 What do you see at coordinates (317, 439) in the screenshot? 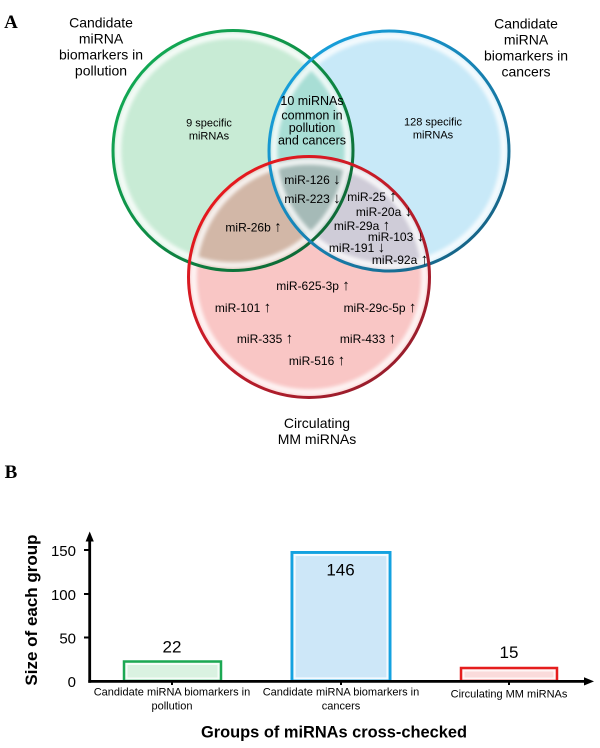
I see `svg-text: MM miRNAs` at bounding box center [317, 439].